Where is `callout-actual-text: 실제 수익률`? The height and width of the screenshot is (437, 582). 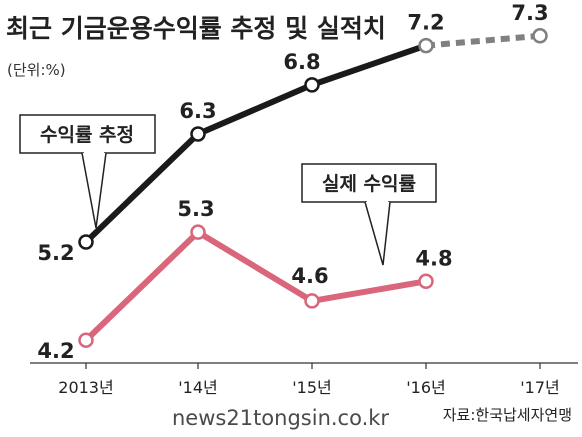 callout-actual-text: 실제 수익률 is located at coordinates (369, 184).